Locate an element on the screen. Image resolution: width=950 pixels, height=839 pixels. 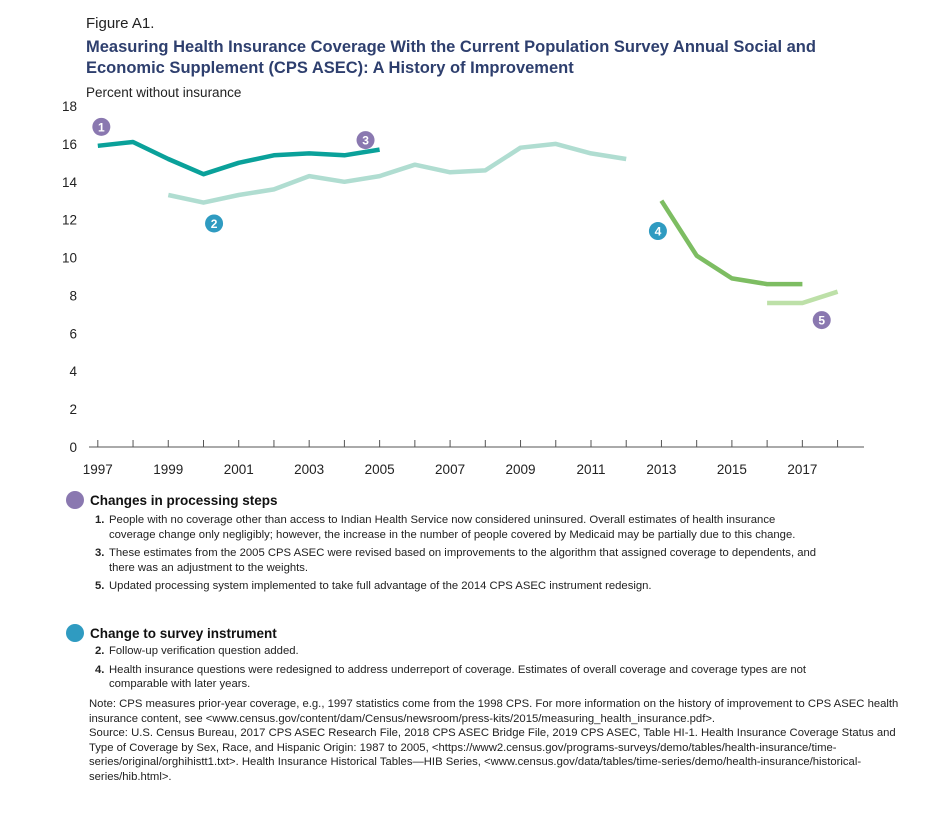
y-tick-label: 6 is located at coordinates (73, 333).